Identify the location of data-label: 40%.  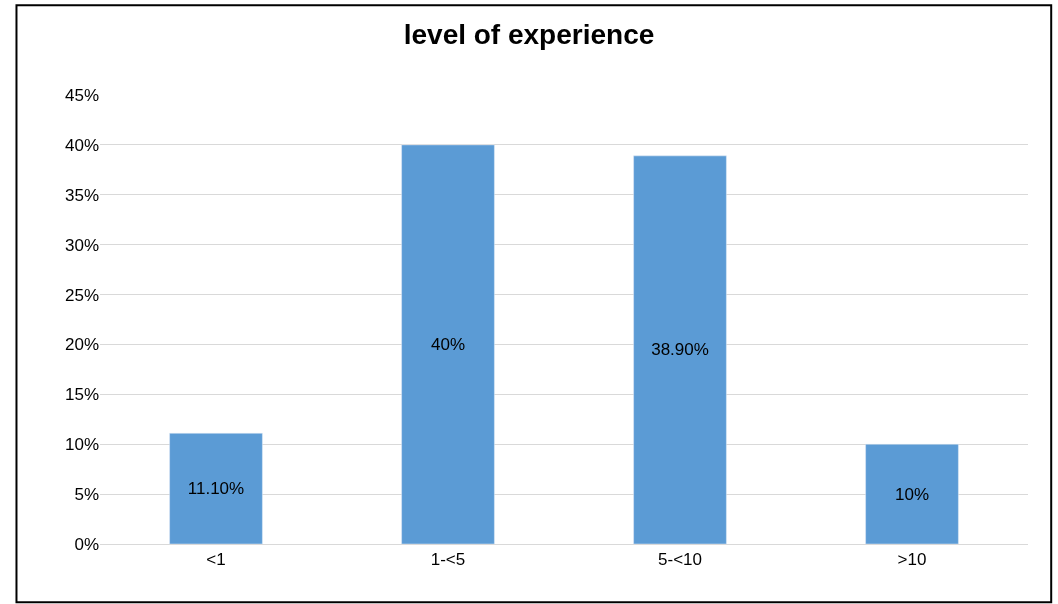
(448, 344).